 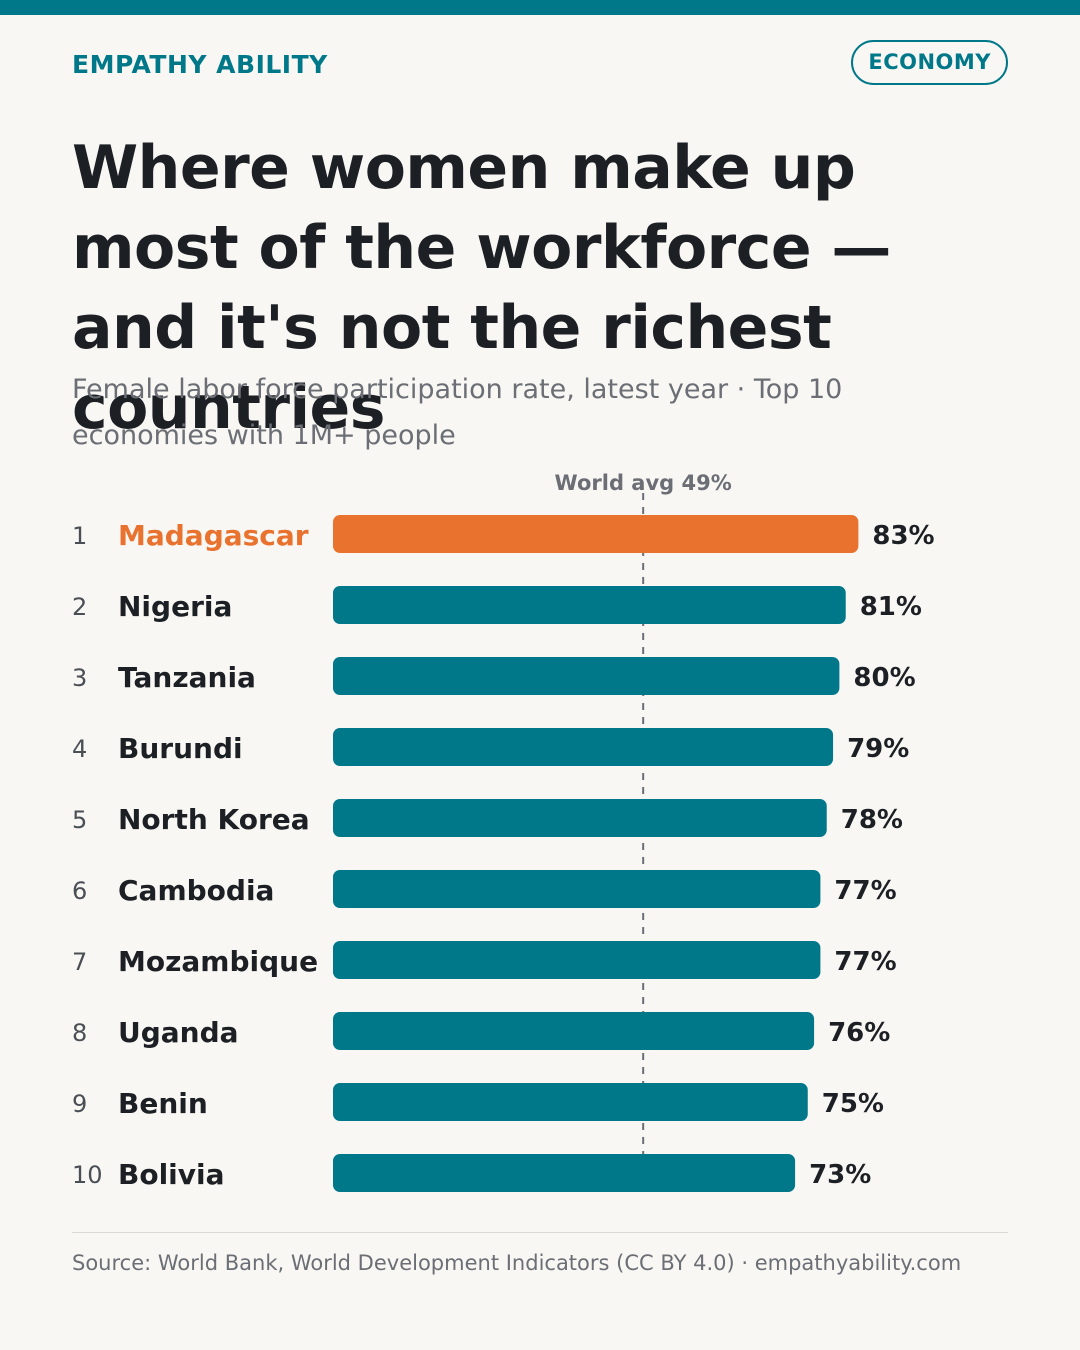 I want to click on rank-label: 10, so click(x=87, y=1175).